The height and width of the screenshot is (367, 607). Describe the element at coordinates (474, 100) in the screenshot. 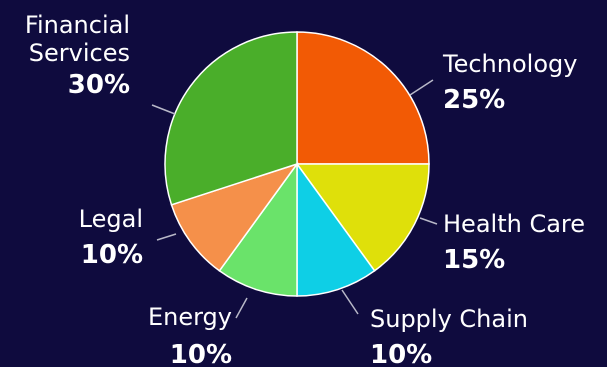

I see `slice-value-technology: 25%` at that location.